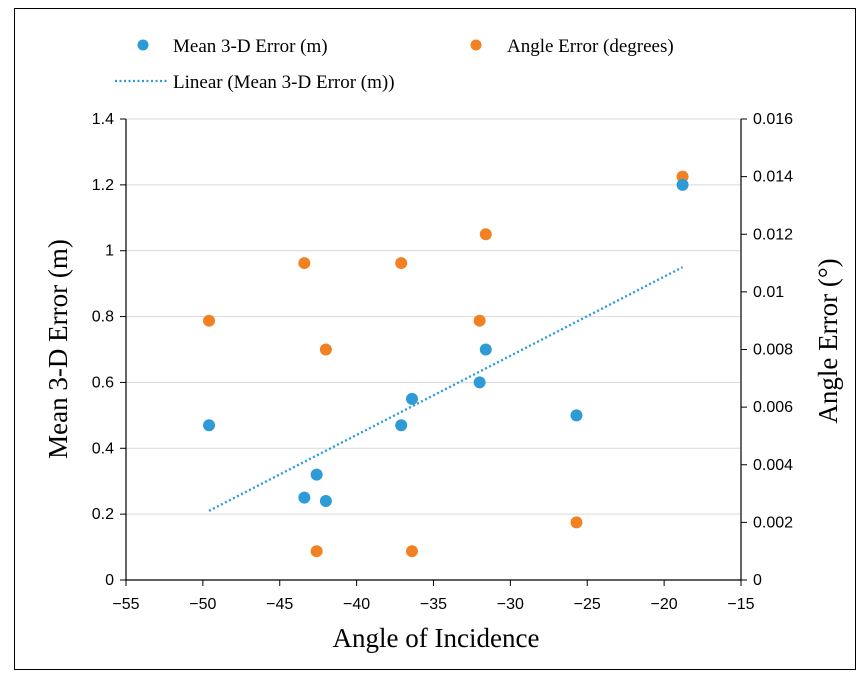  What do you see at coordinates (768, 292) in the screenshot?
I see `y2-tick-label: 0.01` at bounding box center [768, 292].